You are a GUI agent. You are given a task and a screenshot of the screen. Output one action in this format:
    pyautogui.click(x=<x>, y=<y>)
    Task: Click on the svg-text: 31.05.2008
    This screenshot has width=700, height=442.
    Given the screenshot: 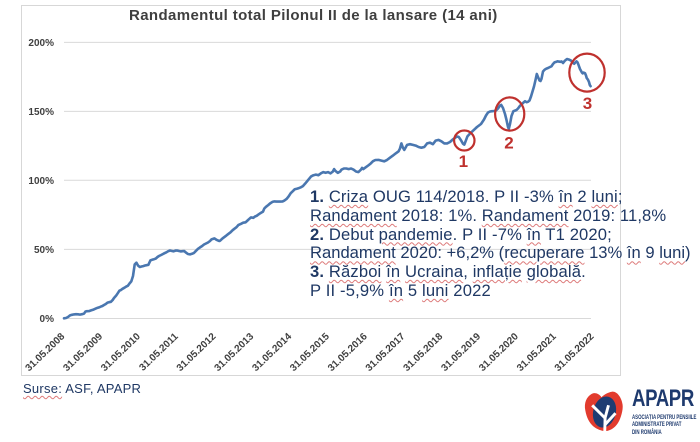 What is the action you would take?
    pyautogui.click(x=46, y=352)
    